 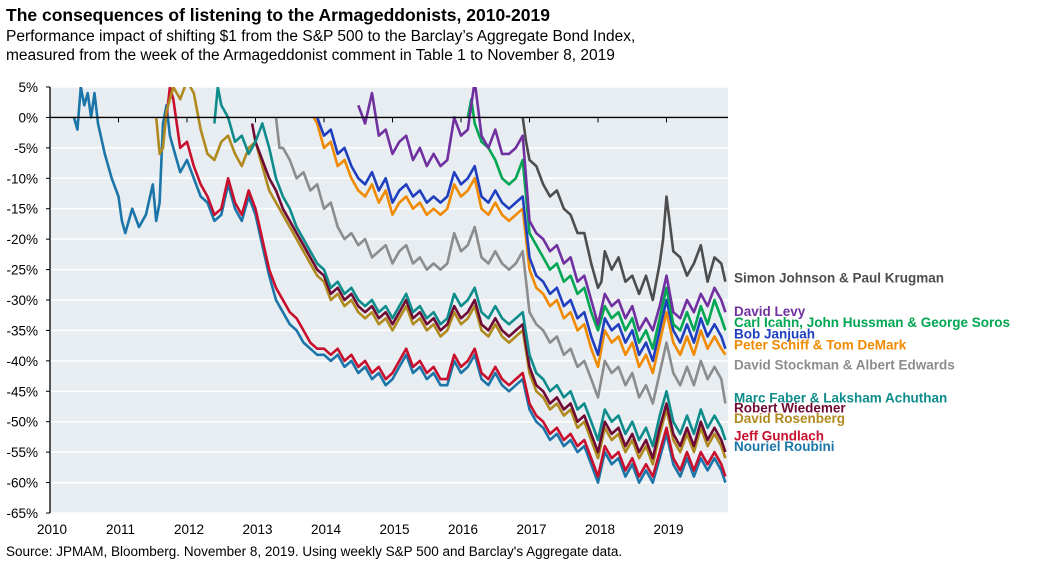 What do you see at coordinates (839, 277) in the screenshot?
I see `series-label: Simon Johnson & Paul Krugman` at bounding box center [839, 277].